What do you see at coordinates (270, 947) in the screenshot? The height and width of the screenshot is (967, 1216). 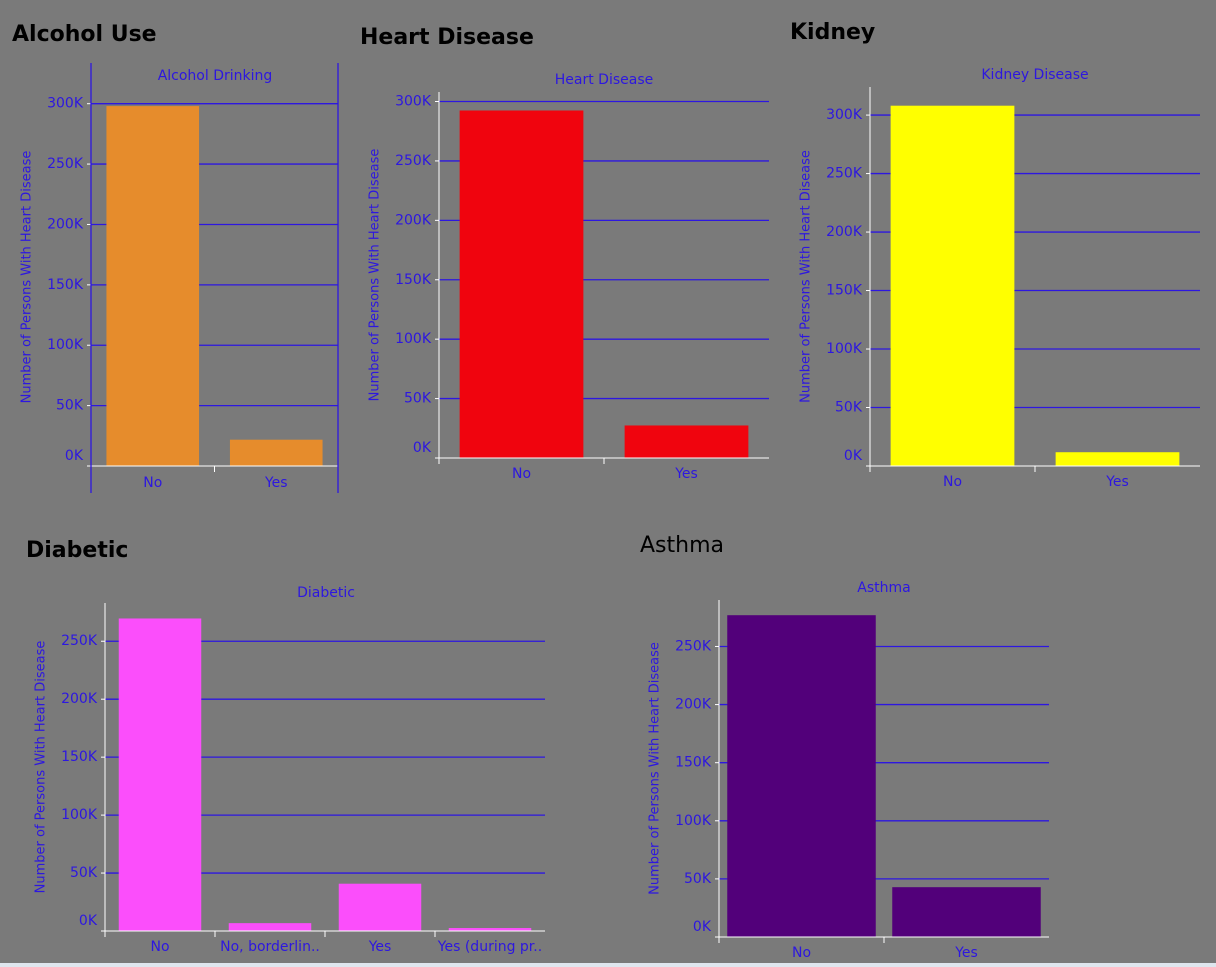 I see `x-tick-label: No, borderlin..` at bounding box center [270, 947].